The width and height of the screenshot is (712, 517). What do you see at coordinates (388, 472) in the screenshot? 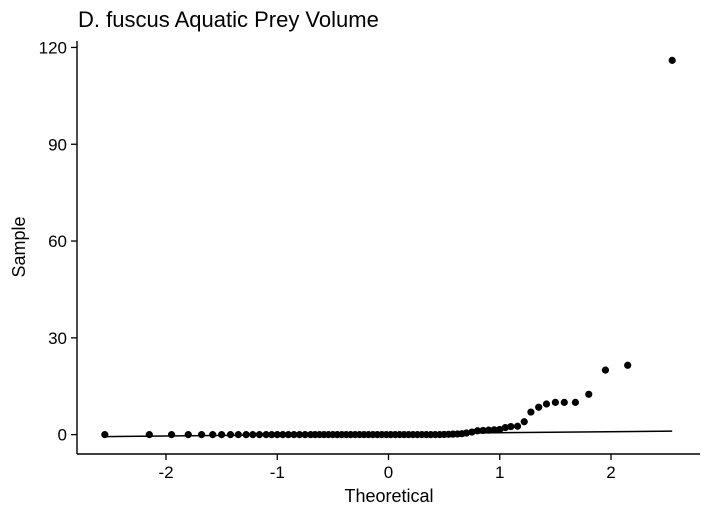
I see `x-tick-label: 0` at bounding box center [388, 472].